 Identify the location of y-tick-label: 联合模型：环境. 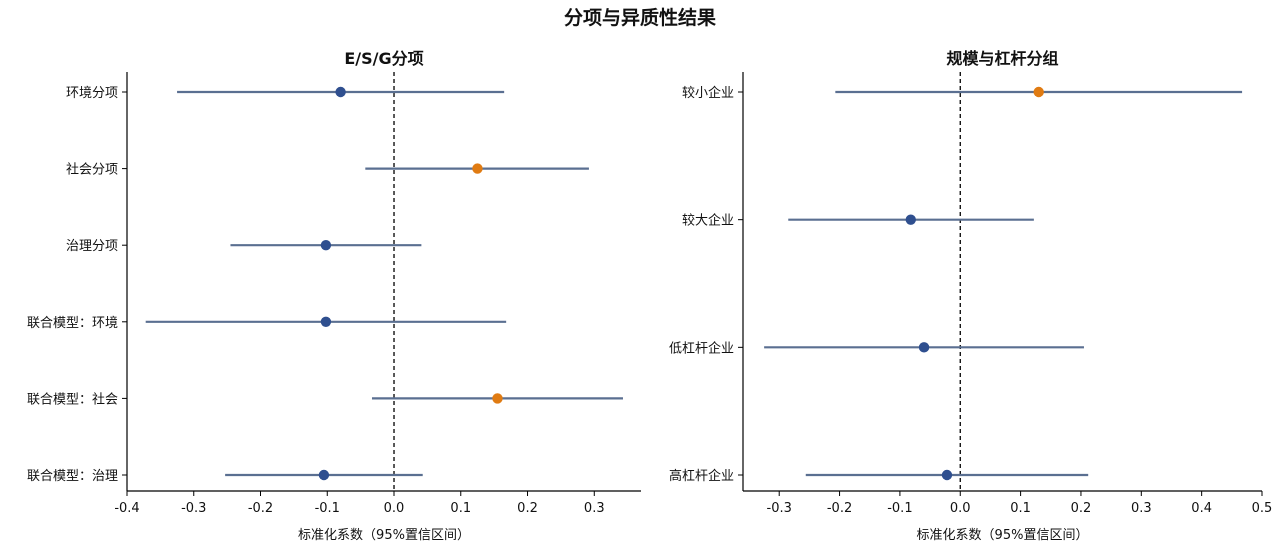
(72, 323).